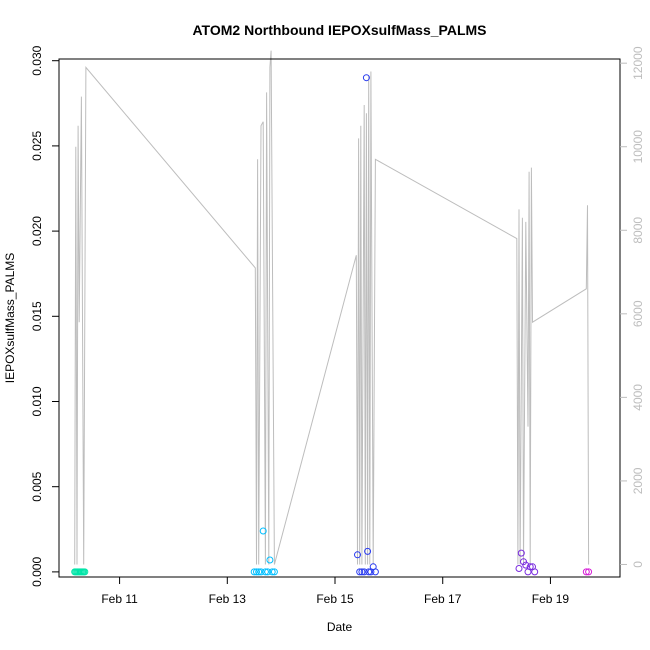 The image size is (650, 650). What do you see at coordinates (339, 30) in the screenshot?
I see `chart-title: ATOM2 Northbound IEPOXsulfMass_PALMS` at bounding box center [339, 30].